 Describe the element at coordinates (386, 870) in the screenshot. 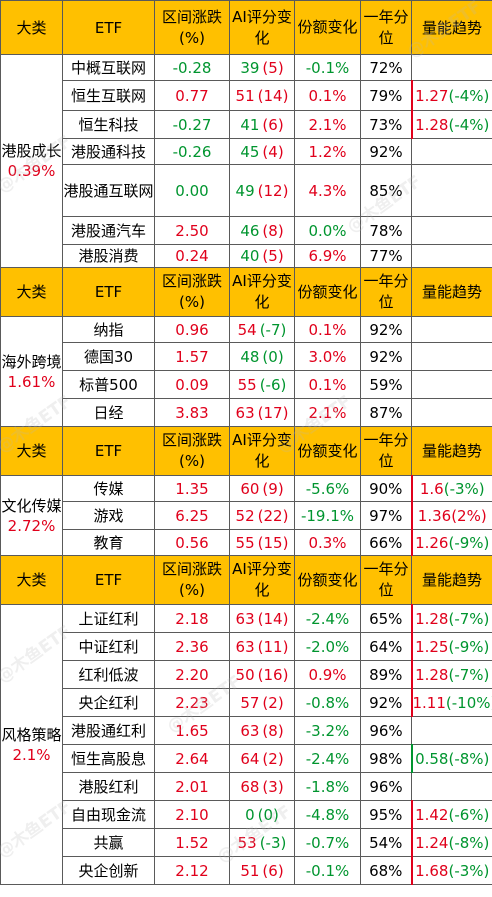

I see `one-year-pct: 68%` at that location.